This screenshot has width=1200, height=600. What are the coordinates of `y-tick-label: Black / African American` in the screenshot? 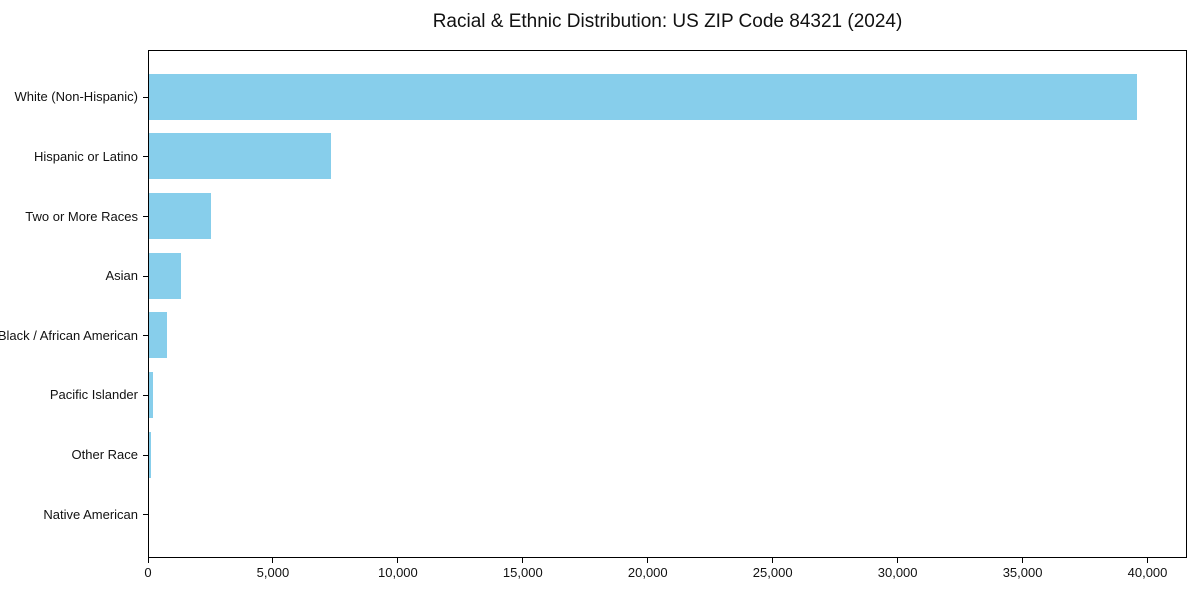 It's located at (69, 335).